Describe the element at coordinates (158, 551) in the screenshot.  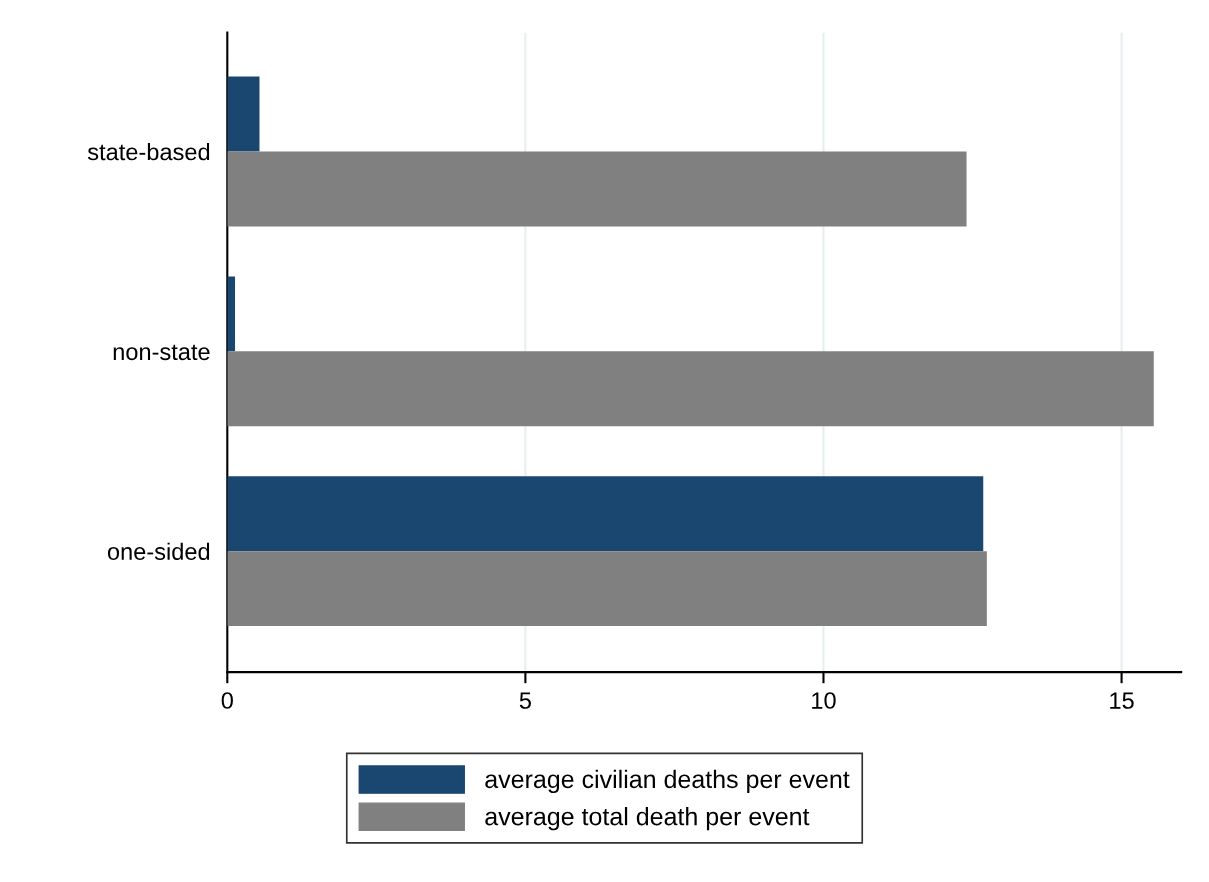
I see `y-tick-label: one-sided` at that location.